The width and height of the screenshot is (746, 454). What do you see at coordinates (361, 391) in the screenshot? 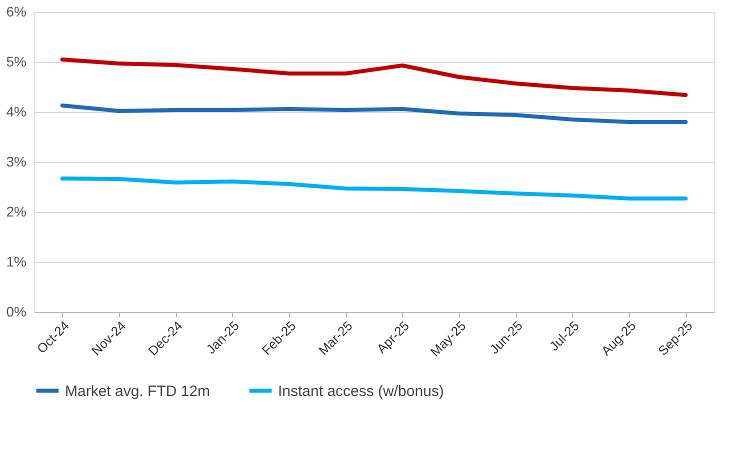
I see `legend-label: Instant access (w/bonus)` at bounding box center [361, 391].